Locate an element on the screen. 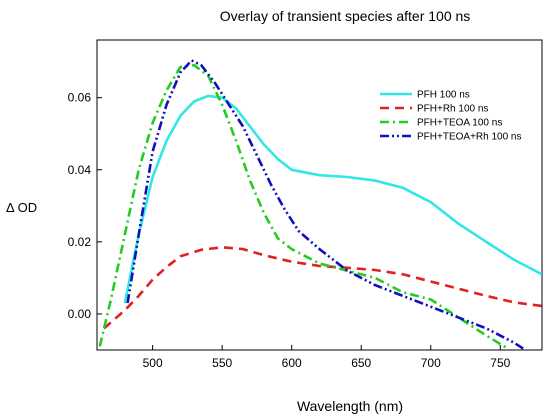  x-tick-label: 550 is located at coordinates (222, 363).